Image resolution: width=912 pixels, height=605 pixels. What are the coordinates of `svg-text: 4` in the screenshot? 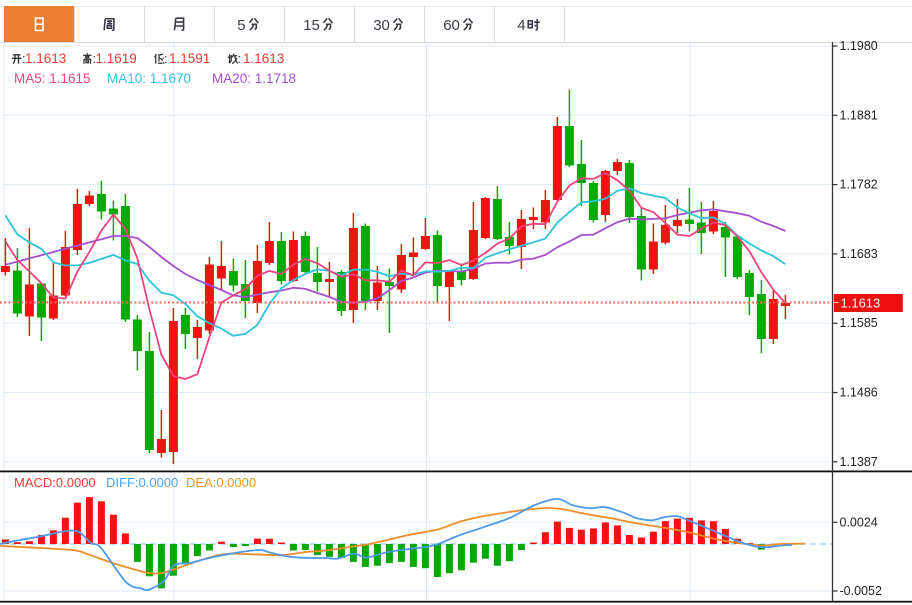 It's located at (521, 25).